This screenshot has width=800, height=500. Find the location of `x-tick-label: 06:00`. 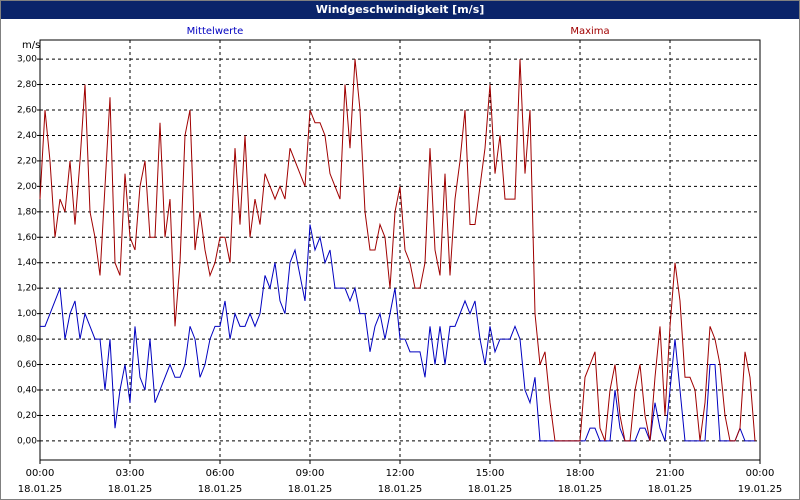

x-tick-label: 06:00 is located at coordinates (220, 473).